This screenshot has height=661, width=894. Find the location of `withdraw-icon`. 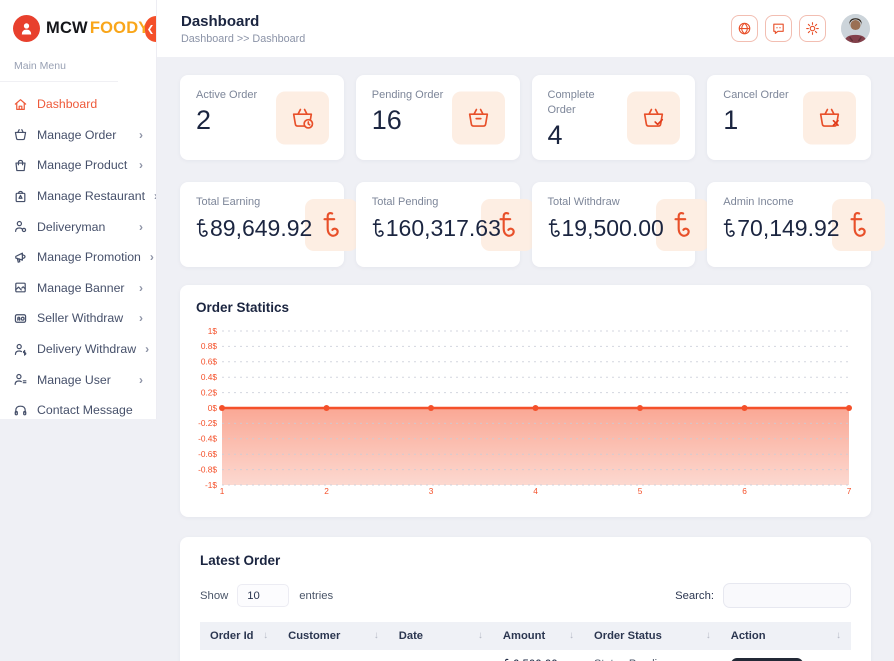

withdraw-icon is located at coordinates (20, 318).